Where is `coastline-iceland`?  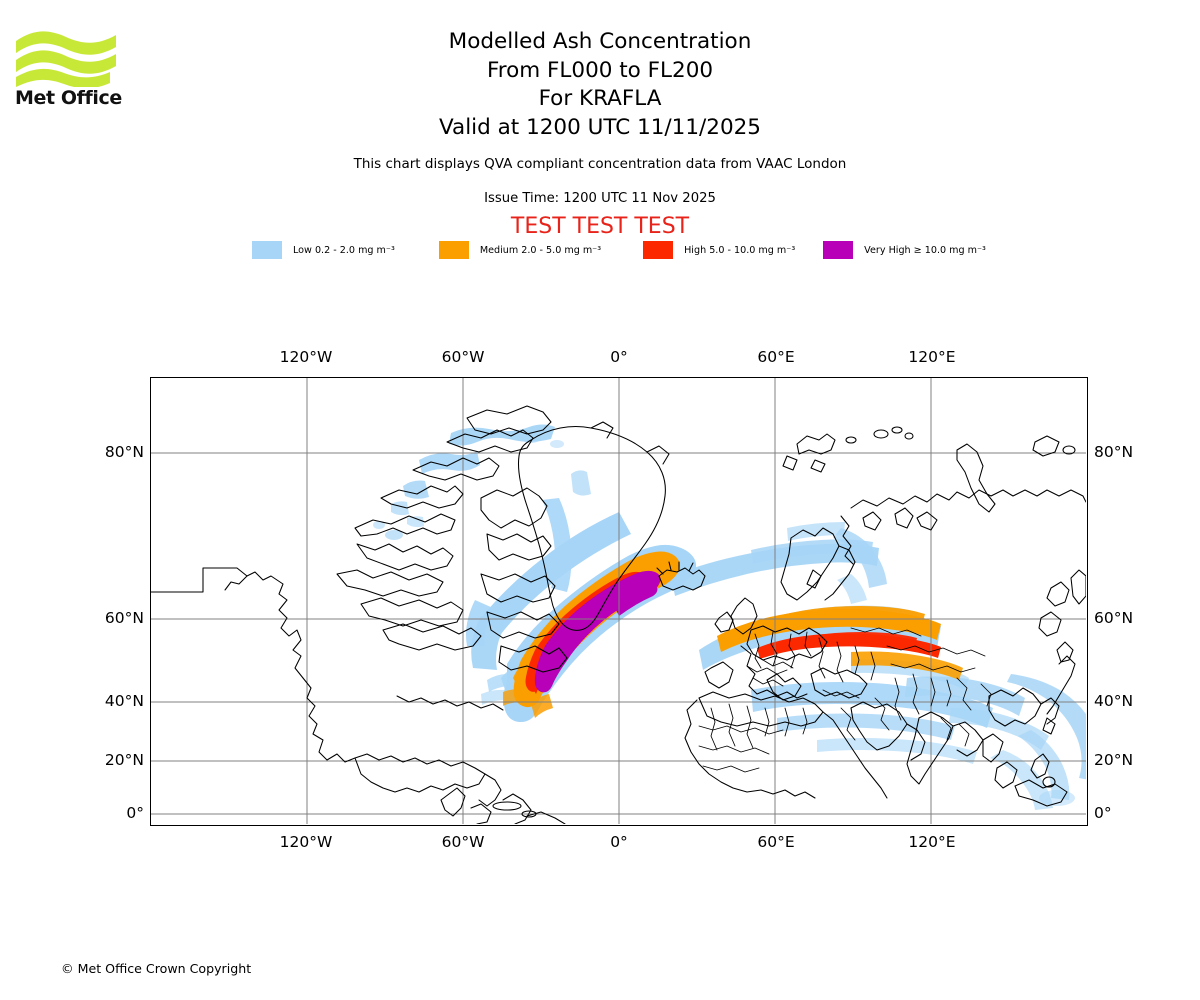 coastline-iceland is located at coordinates (682, 579).